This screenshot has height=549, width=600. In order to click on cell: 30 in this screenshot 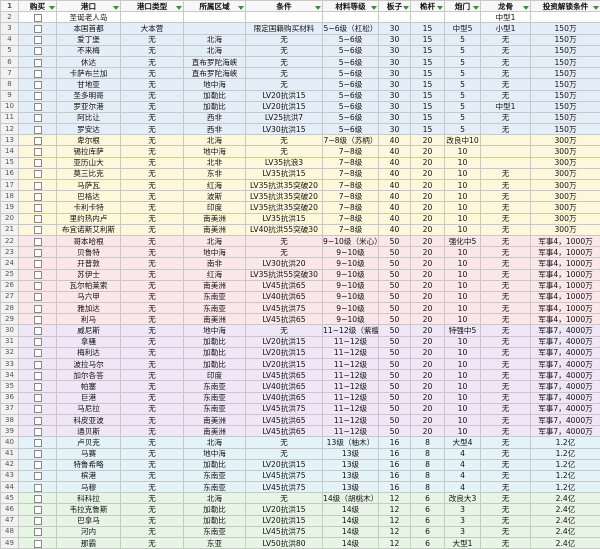, I will do `click(394, 73)`.